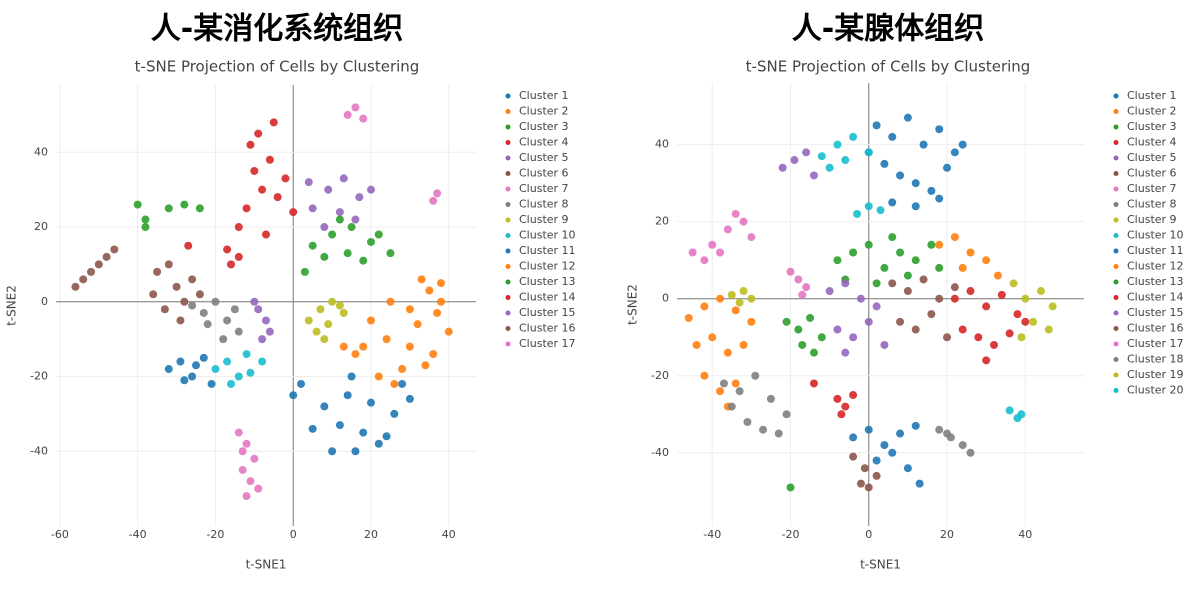 This screenshot has width=1194, height=594. What do you see at coordinates (1152, 126) in the screenshot?
I see `legend-label: Cluster 3` at bounding box center [1152, 126].